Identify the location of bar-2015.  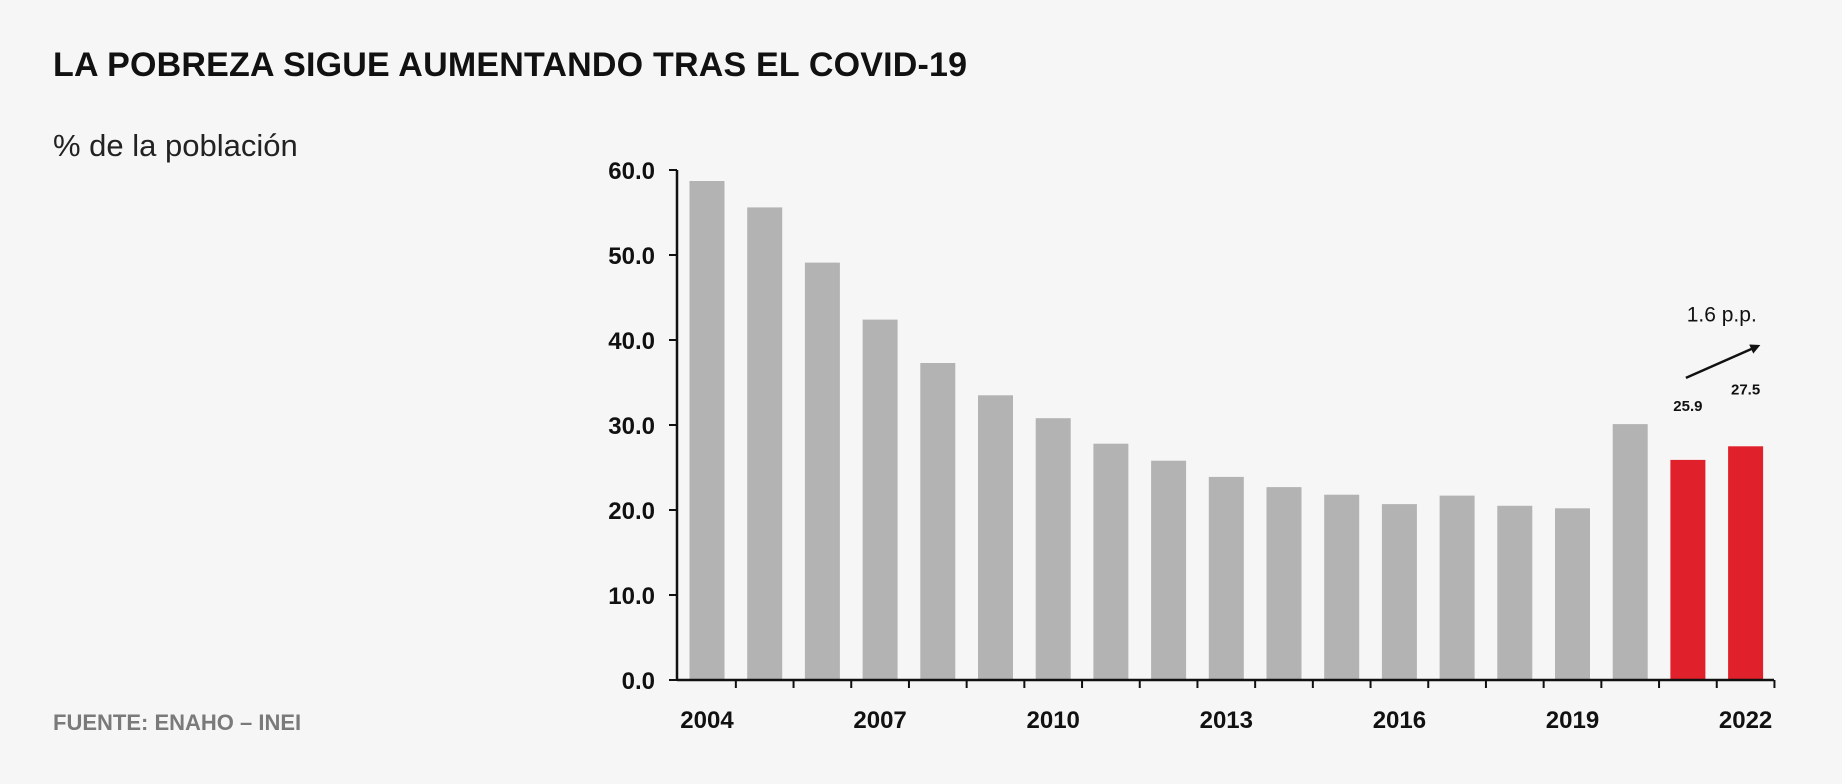
(1342, 587).